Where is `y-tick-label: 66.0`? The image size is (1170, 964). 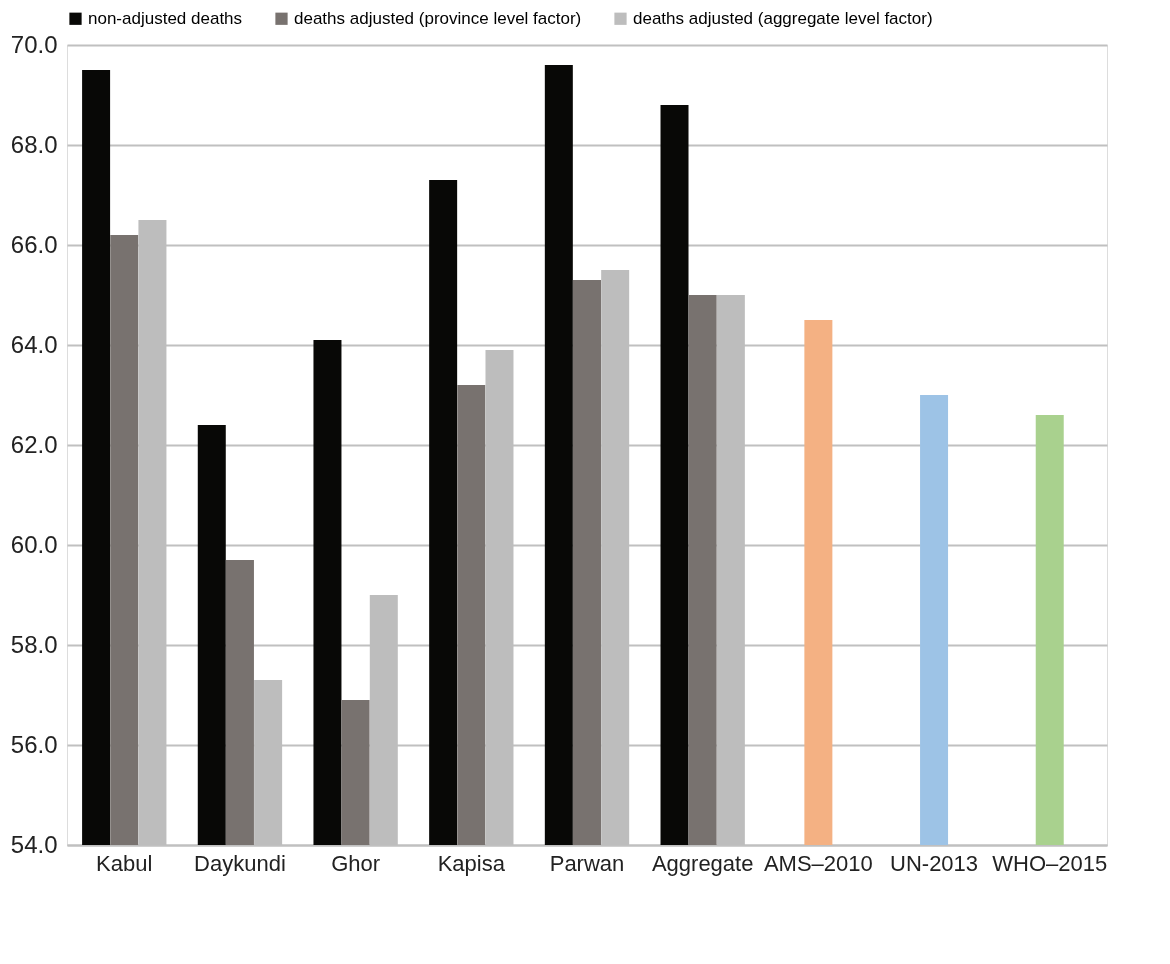
y-tick-label: 66.0 is located at coordinates (34, 244).